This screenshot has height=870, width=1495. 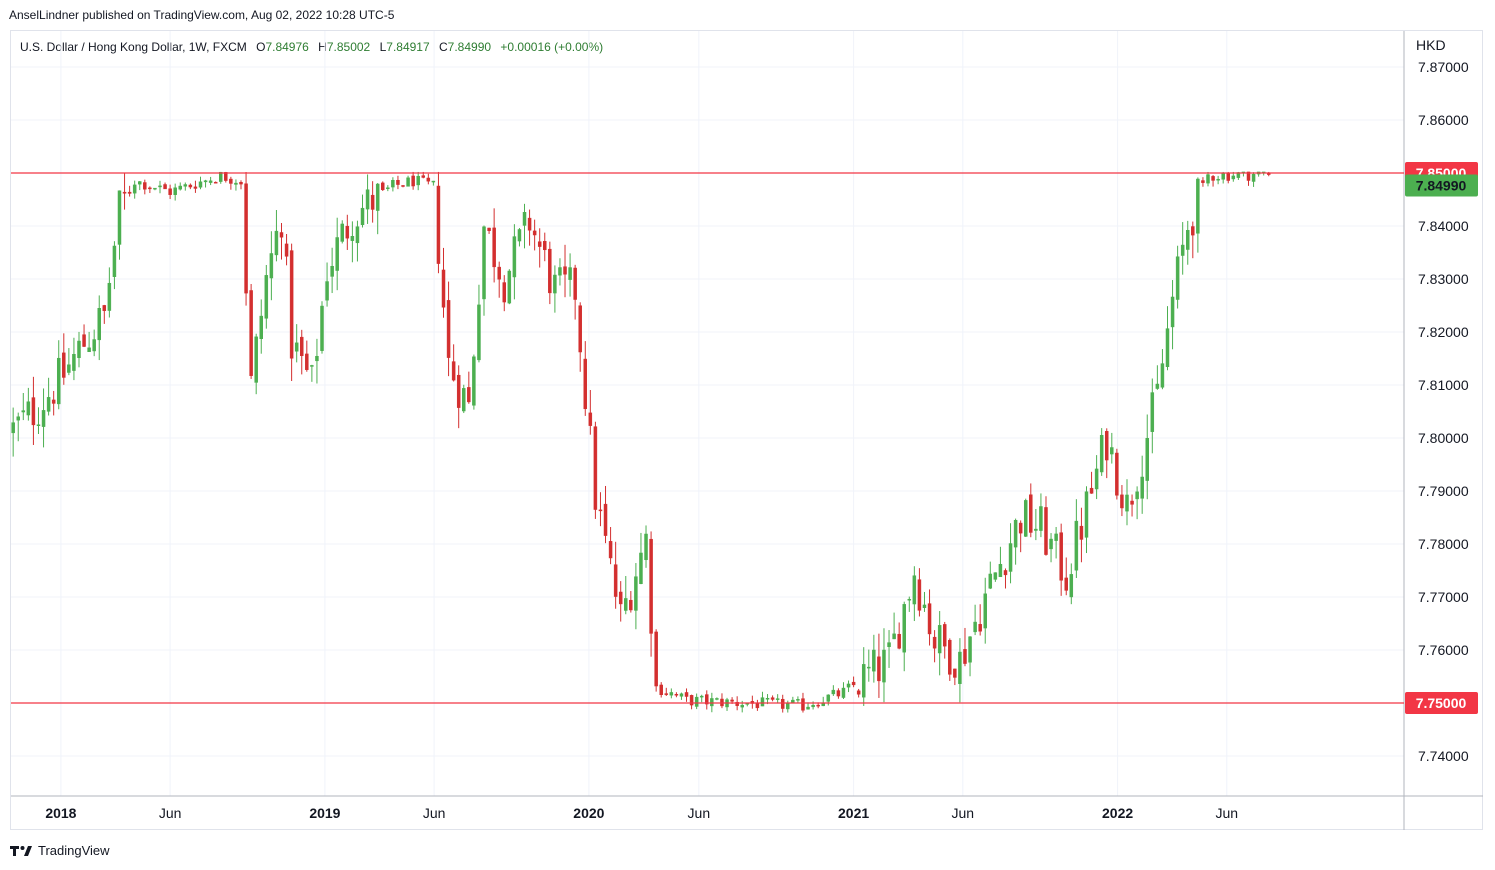 What do you see at coordinates (443, 47) in the screenshot?
I see `legend-close-label: C` at bounding box center [443, 47].